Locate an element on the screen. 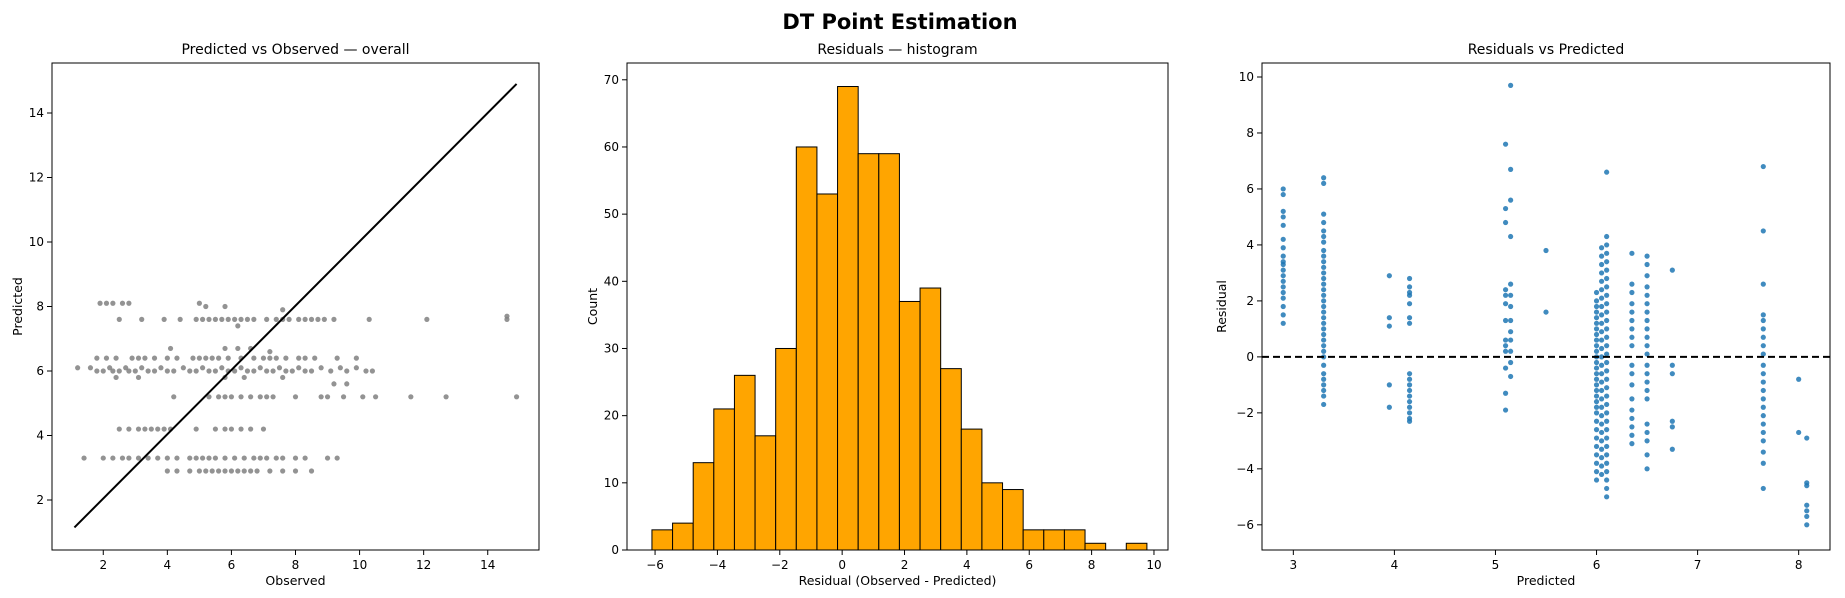 The height and width of the screenshot is (598, 1845). p2-ylabel: Residual is located at coordinates (1221, 306).